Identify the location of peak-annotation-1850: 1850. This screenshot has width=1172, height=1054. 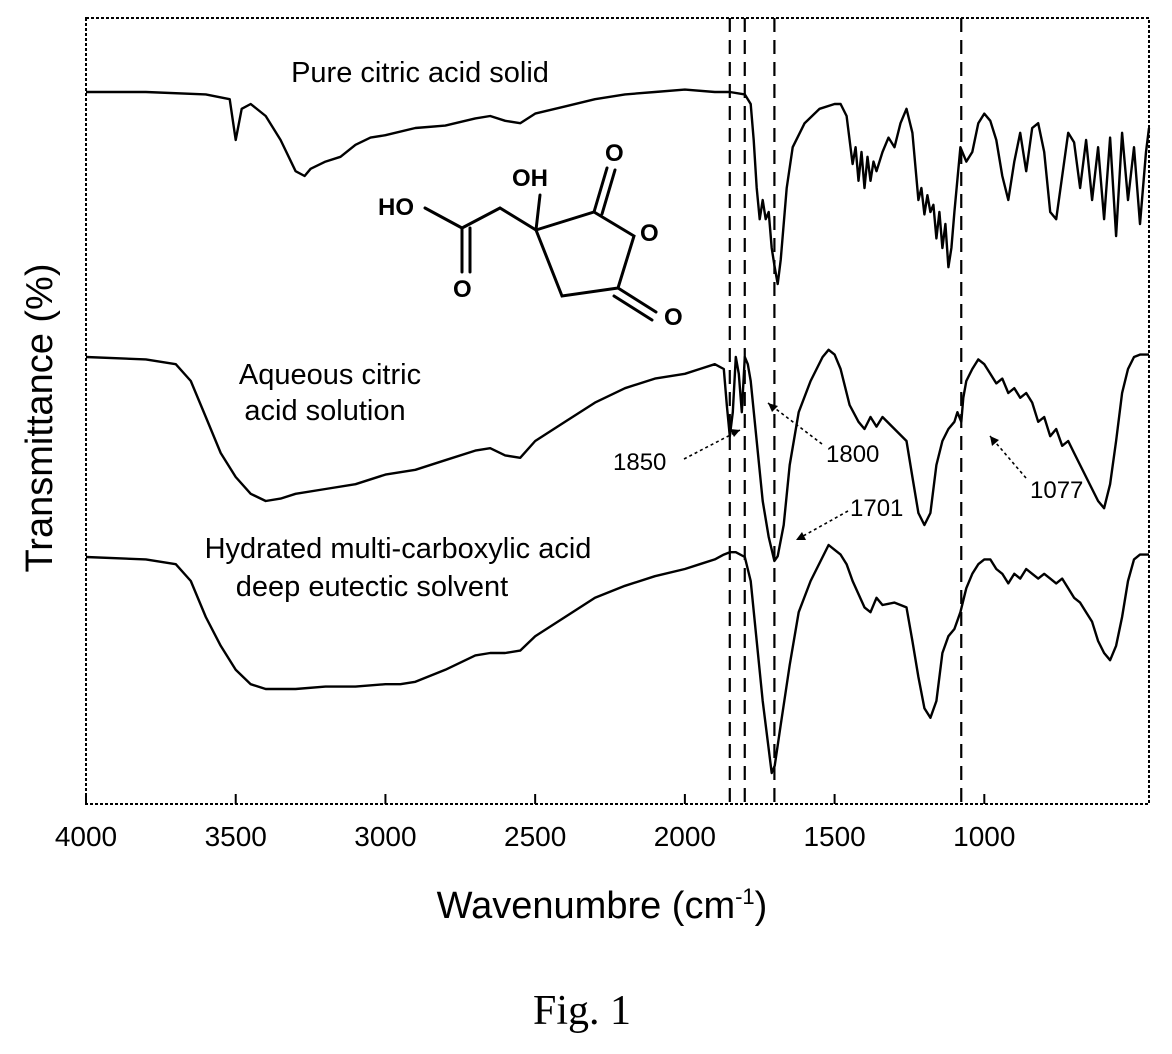
(677, 452).